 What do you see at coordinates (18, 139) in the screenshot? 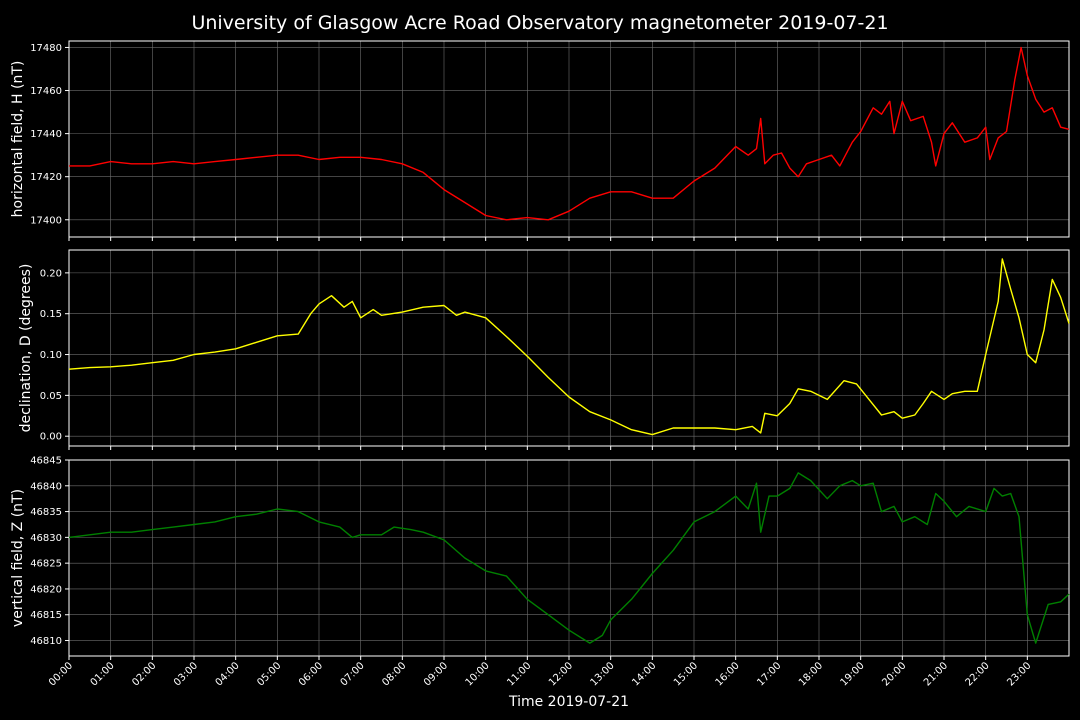
I see `y-axis-label: horizontal field, H (nT)` at bounding box center [18, 139].